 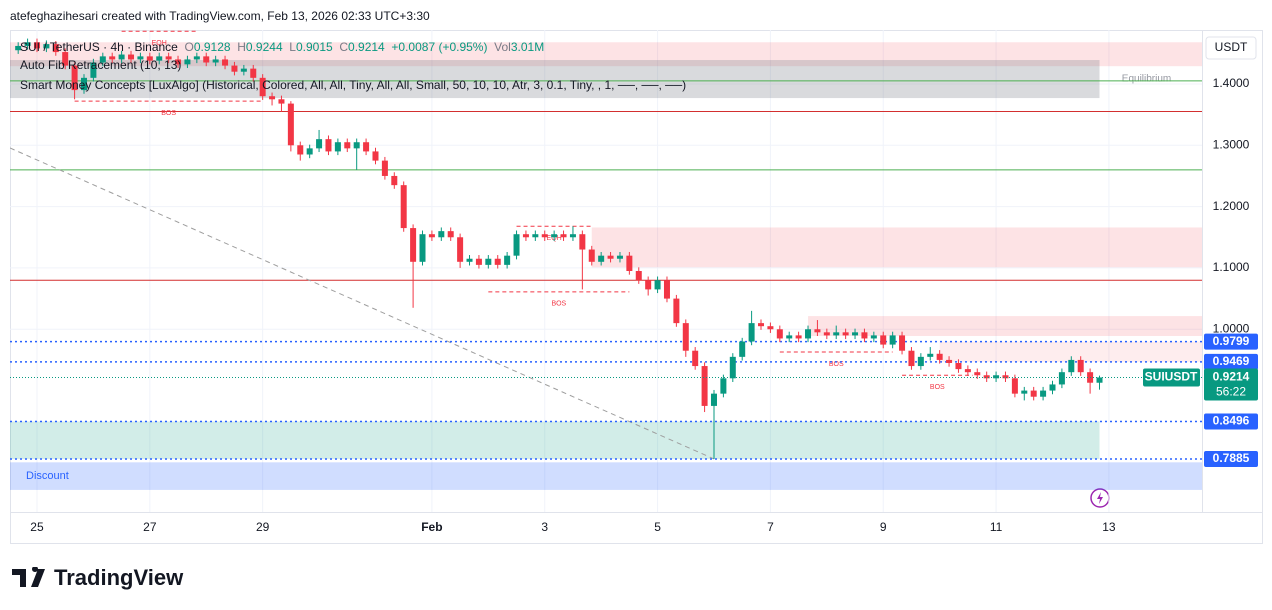 I want to click on l-label: L, so click(x=292, y=47).